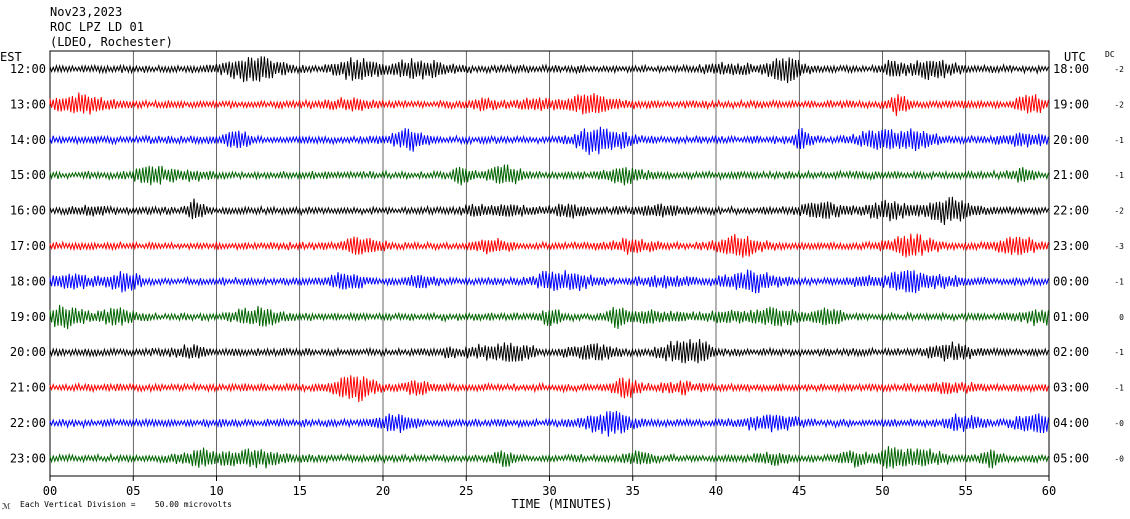 This screenshot has width=1130, height=519. What do you see at coordinates (716, 491) in the screenshot?
I see `x-tick-label-40: 40` at bounding box center [716, 491].